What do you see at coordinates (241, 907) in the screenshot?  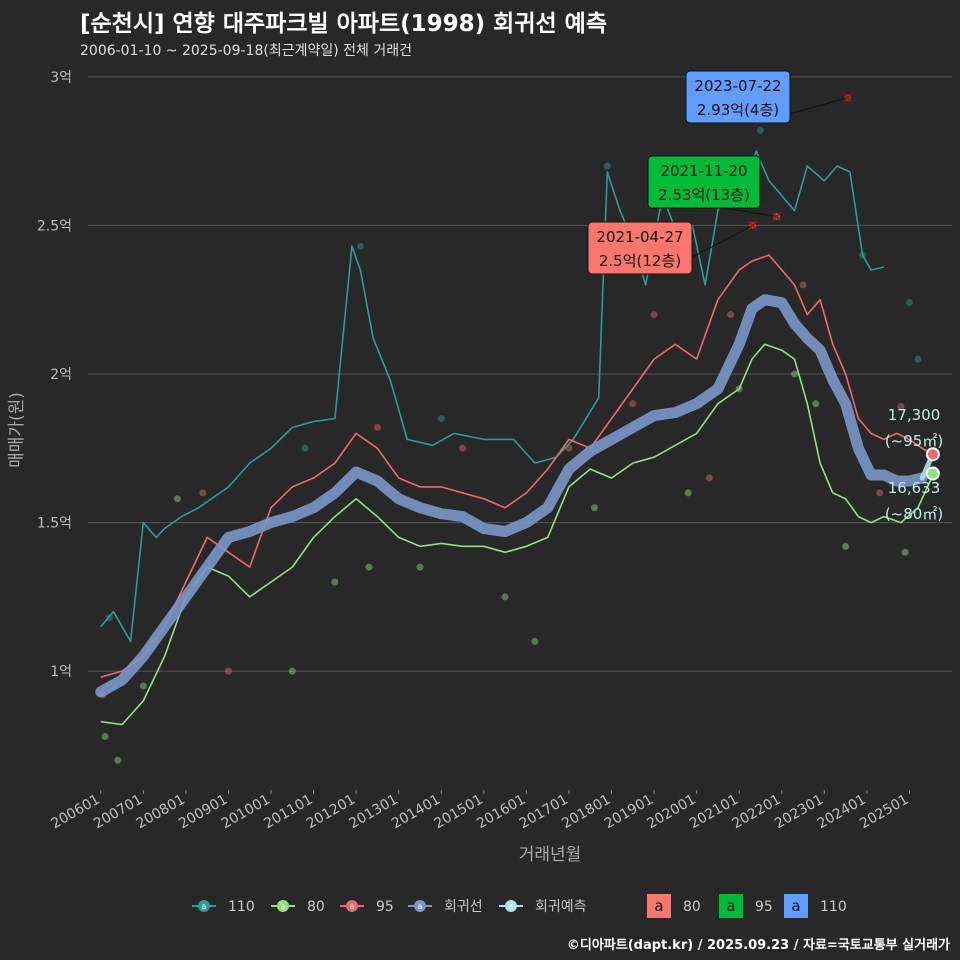 I see `legend-label: 110` at bounding box center [241, 907].